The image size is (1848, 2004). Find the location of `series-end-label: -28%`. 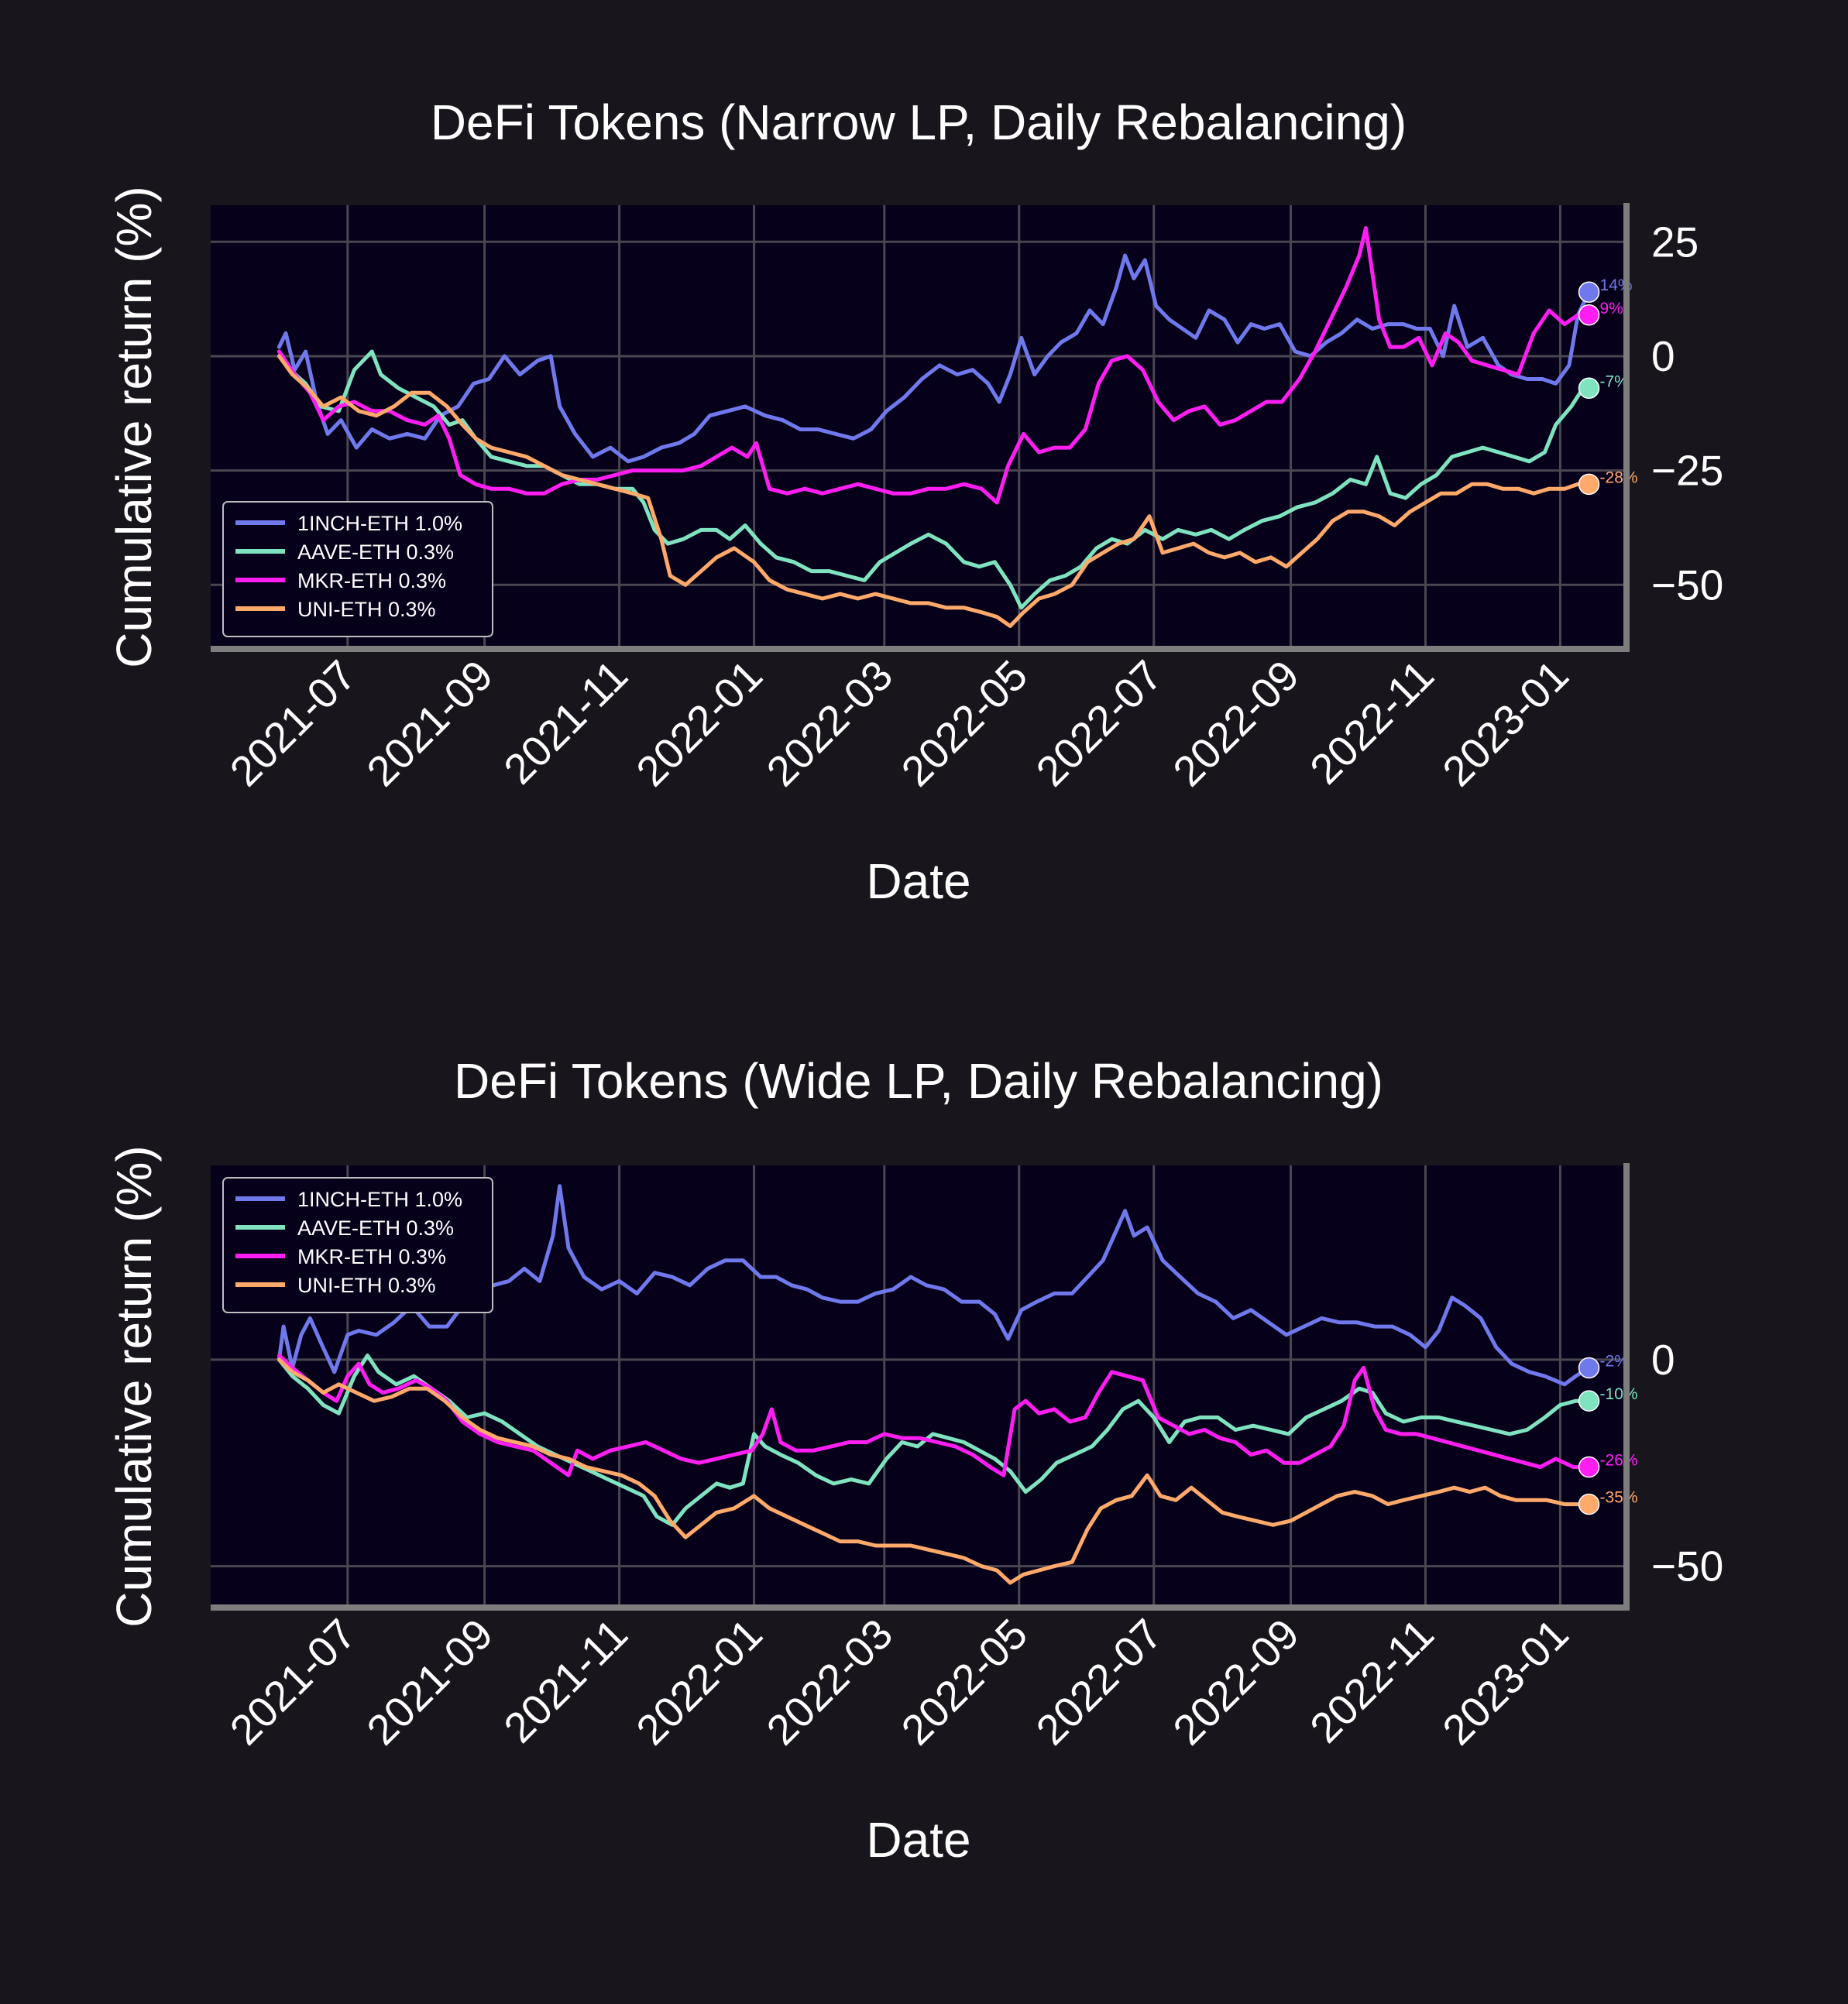

series-end-label: -28% is located at coordinates (1619, 477).